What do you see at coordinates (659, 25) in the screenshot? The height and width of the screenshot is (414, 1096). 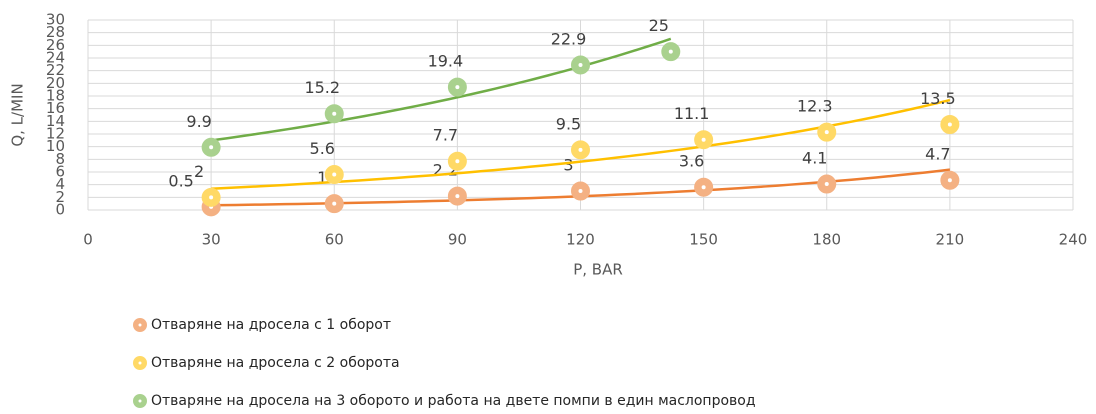 I see `data-label: 25` at bounding box center [659, 25].